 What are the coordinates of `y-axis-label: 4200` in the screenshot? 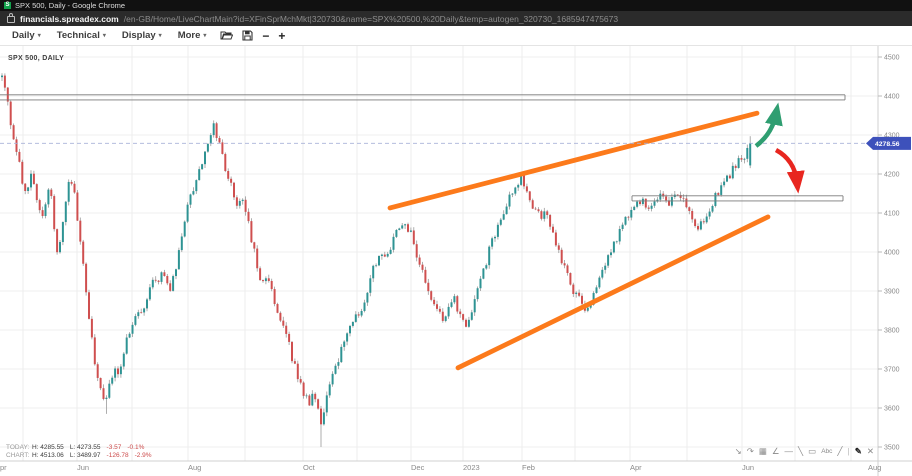 It's located at (892, 175).